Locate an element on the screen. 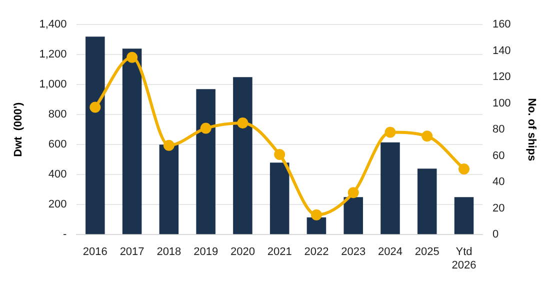 This screenshot has width=554, height=283. y-tick-label: 1,000 is located at coordinates (53, 84).